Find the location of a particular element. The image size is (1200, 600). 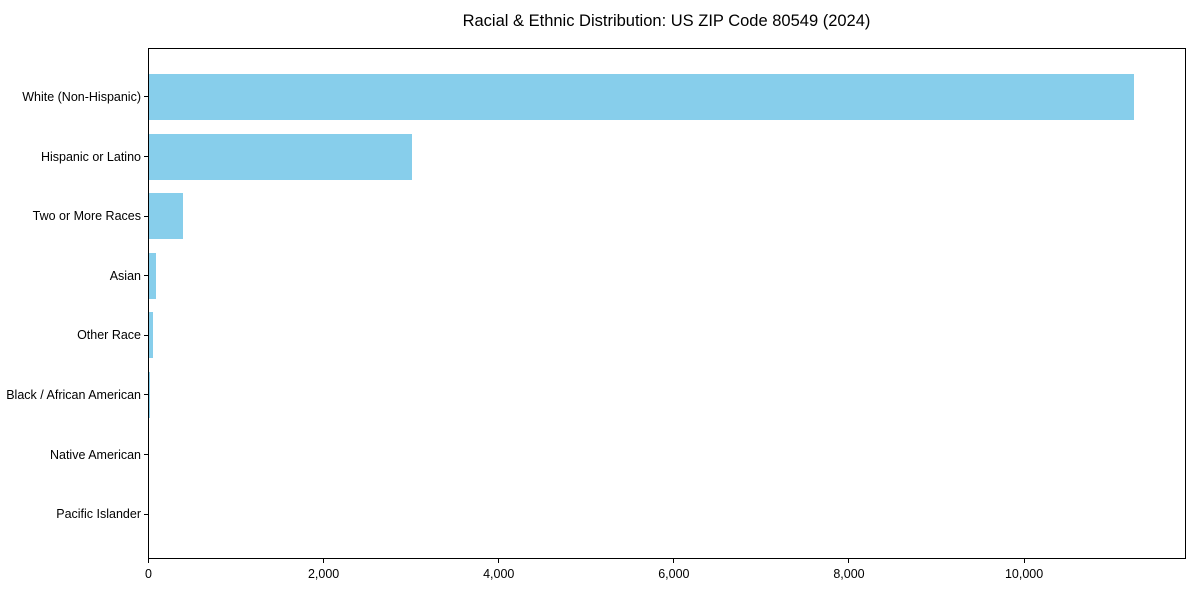

y-tick-label: White (Non-Hispanic) is located at coordinates (81, 96).